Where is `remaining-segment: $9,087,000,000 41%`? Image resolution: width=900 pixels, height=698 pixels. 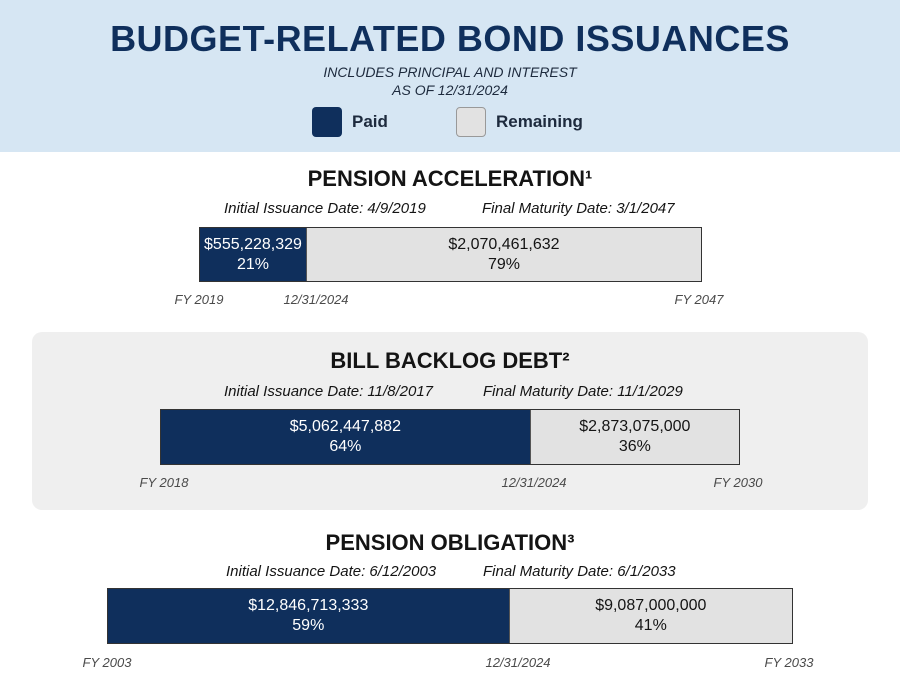 remaining-segment: $9,087,000,000 41% is located at coordinates (650, 616).